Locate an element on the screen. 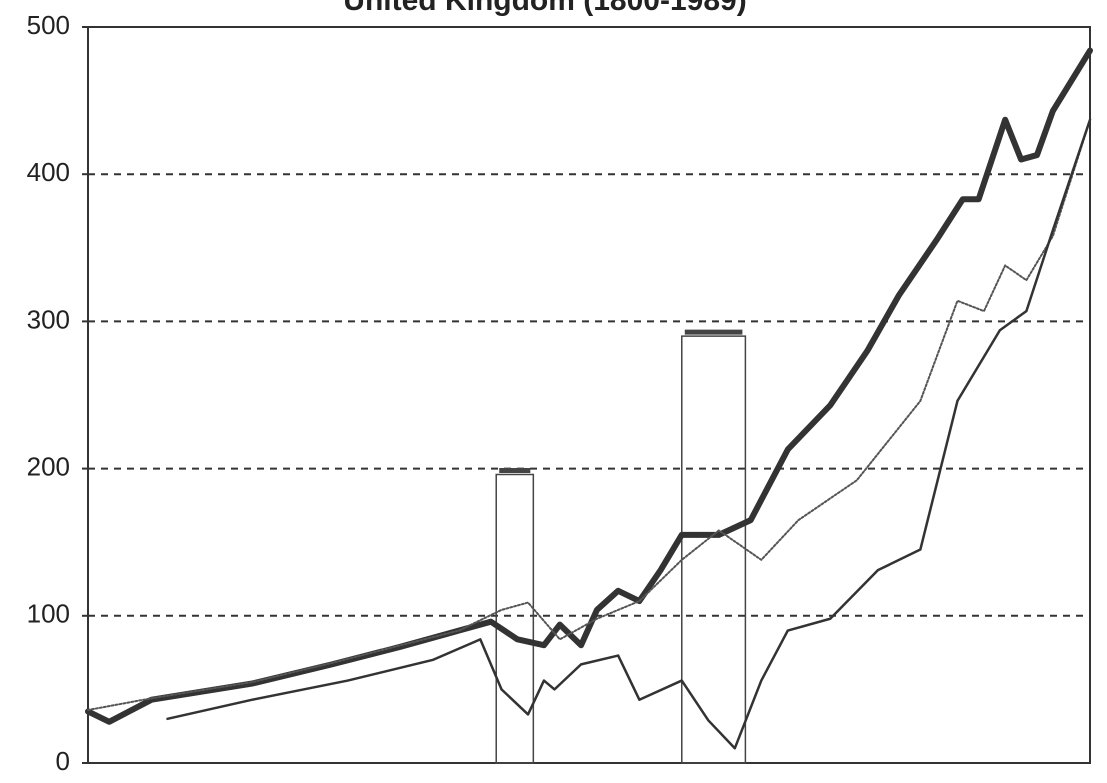 This screenshot has width=1107, height=783. y-tick-label: 100 is located at coordinates (48, 614).